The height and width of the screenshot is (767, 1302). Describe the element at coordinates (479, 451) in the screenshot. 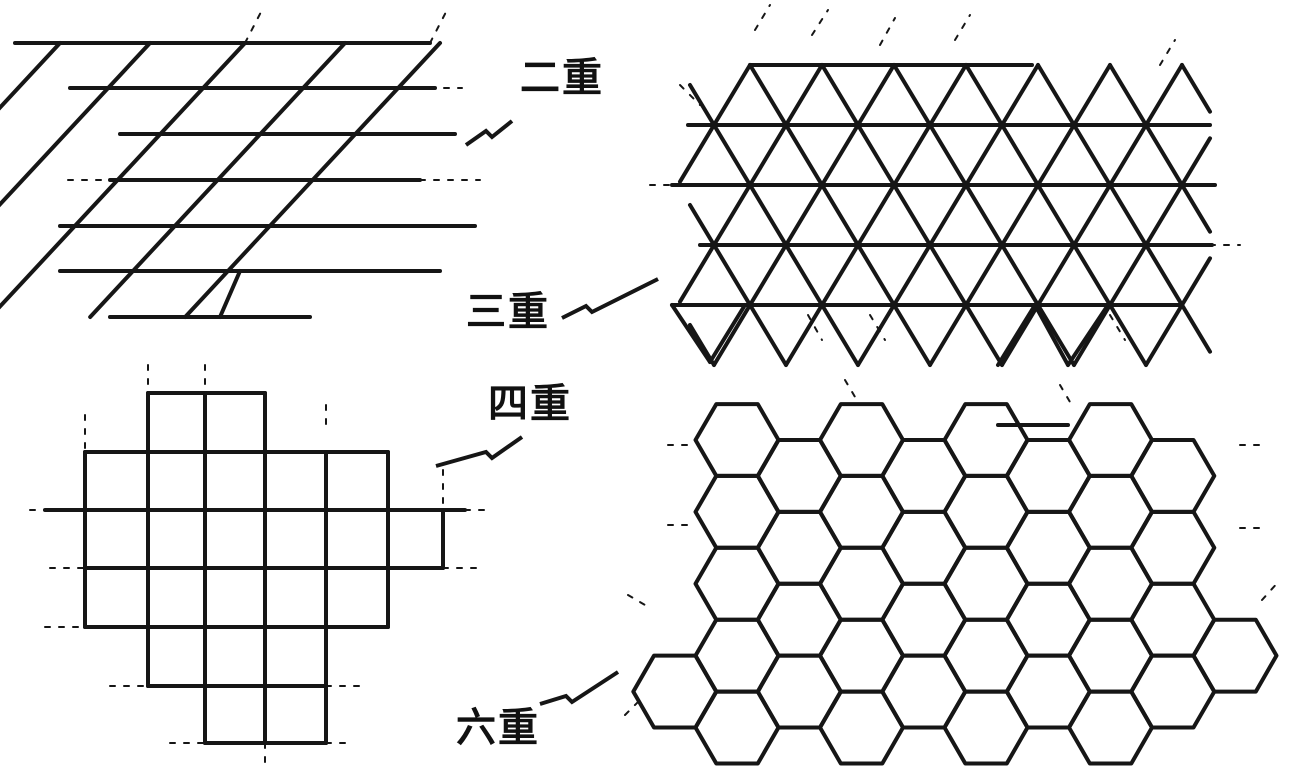

I see `label-pointer-fourfold` at that location.